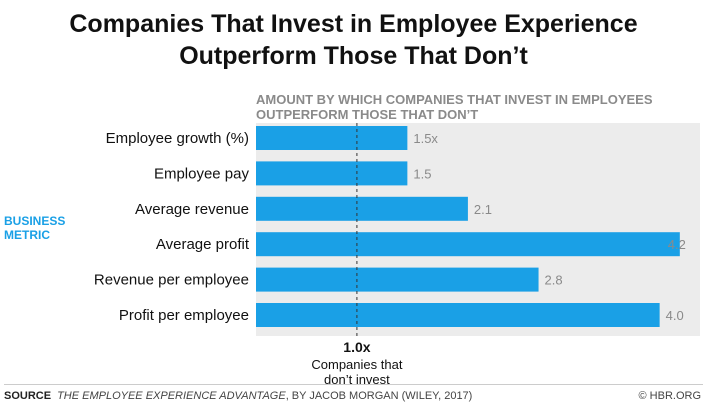 The image size is (707, 409). Describe the element at coordinates (356, 364) in the screenshot. I see `reference-caption: Companies that` at that location.